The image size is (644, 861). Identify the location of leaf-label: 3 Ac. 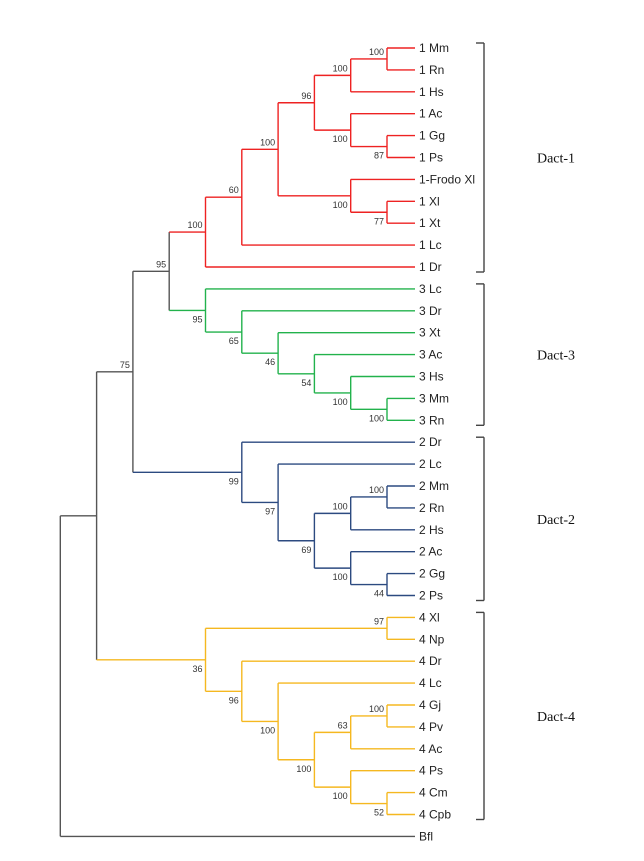
(430, 355).